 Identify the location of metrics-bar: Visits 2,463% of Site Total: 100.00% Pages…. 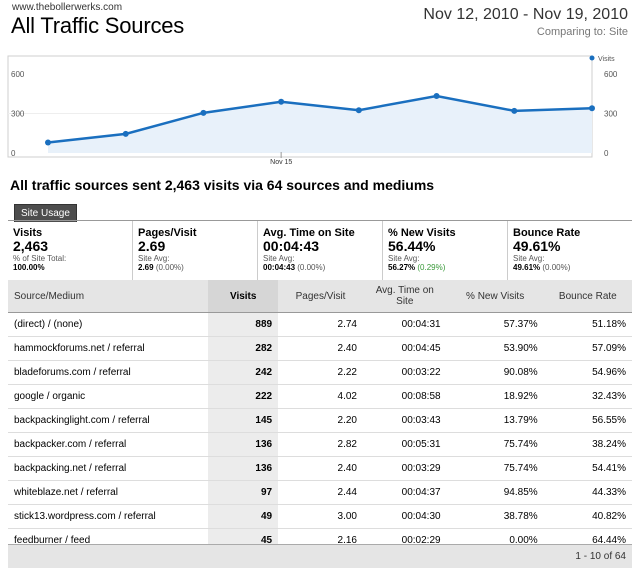
(320, 251).